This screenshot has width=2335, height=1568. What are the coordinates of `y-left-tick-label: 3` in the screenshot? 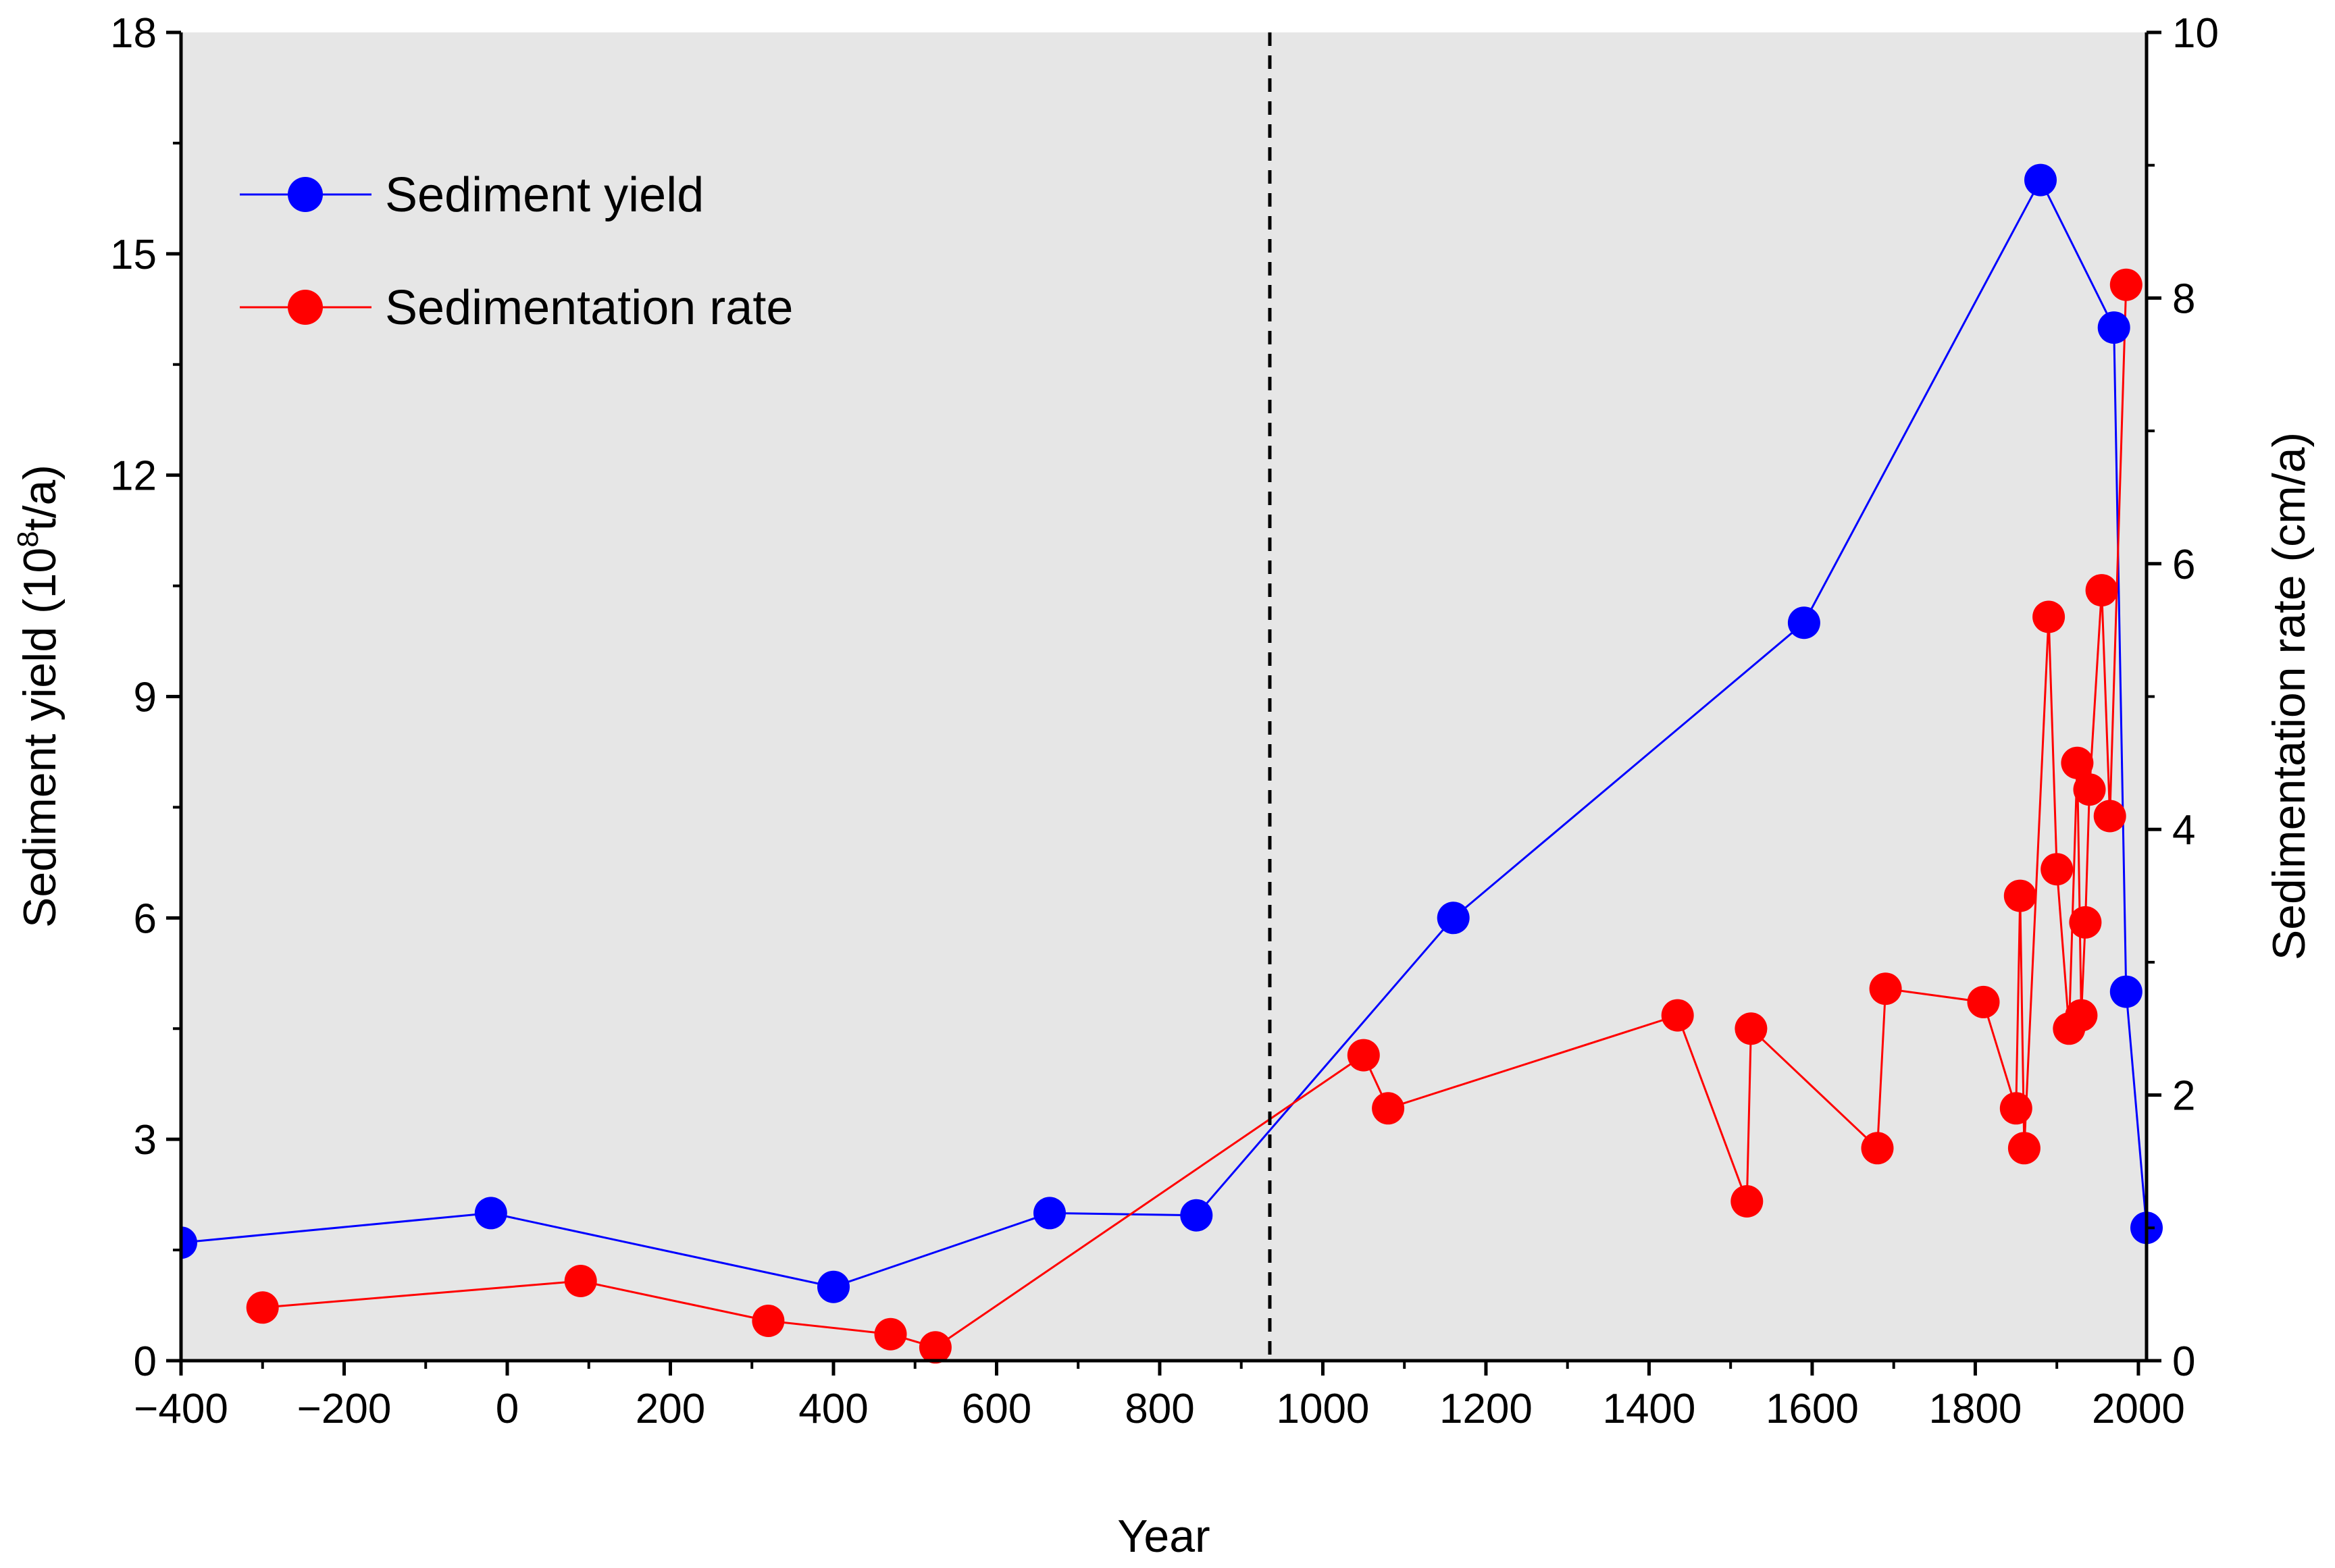 It's located at (145, 1140).